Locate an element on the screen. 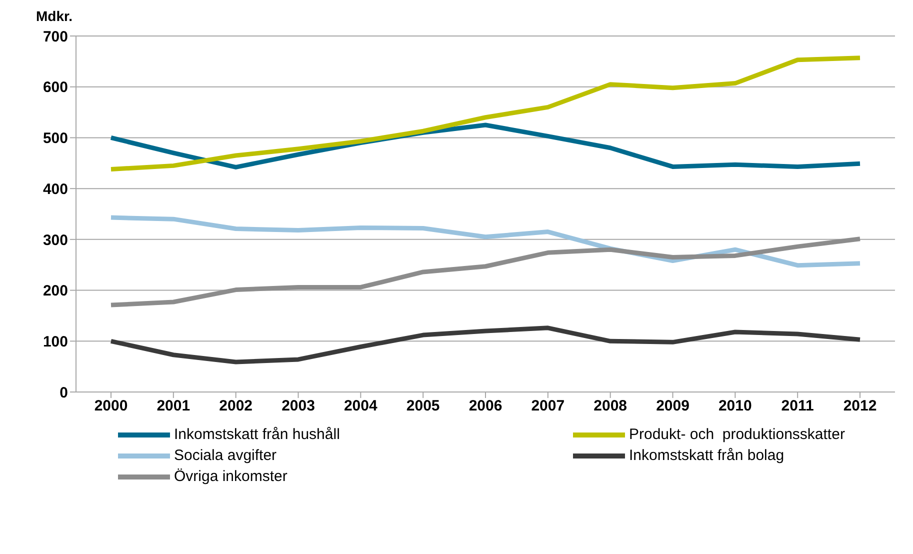 The image size is (913, 554). x-tick-label: 2009 is located at coordinates (673, 406).